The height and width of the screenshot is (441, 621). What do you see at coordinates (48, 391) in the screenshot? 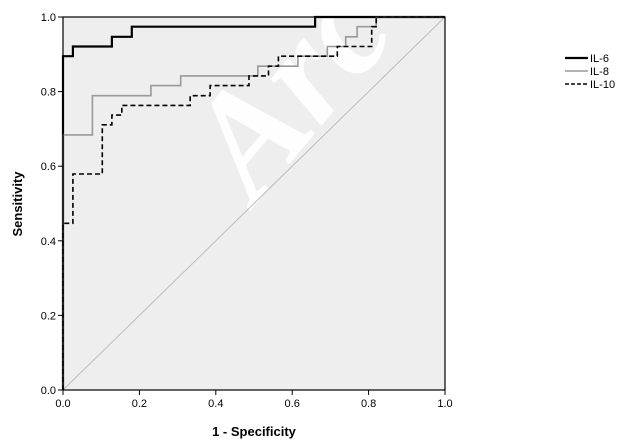
I see `y-tick-label: 0.0` at bounding box center [48, 391].